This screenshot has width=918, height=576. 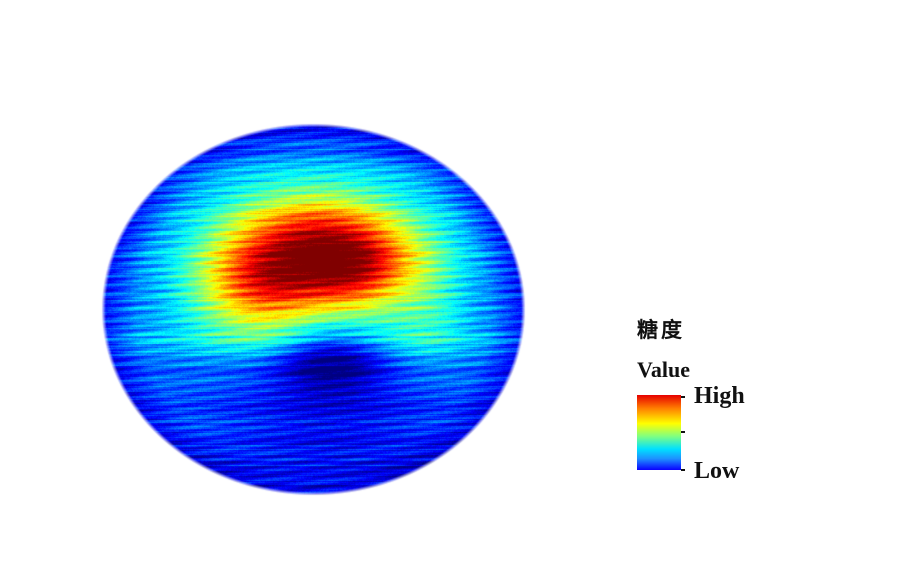 What do you see at coordinates (663, 369) in the screenshot?
I see `legend-subtitle: Value` at bounding box center [663, 369].